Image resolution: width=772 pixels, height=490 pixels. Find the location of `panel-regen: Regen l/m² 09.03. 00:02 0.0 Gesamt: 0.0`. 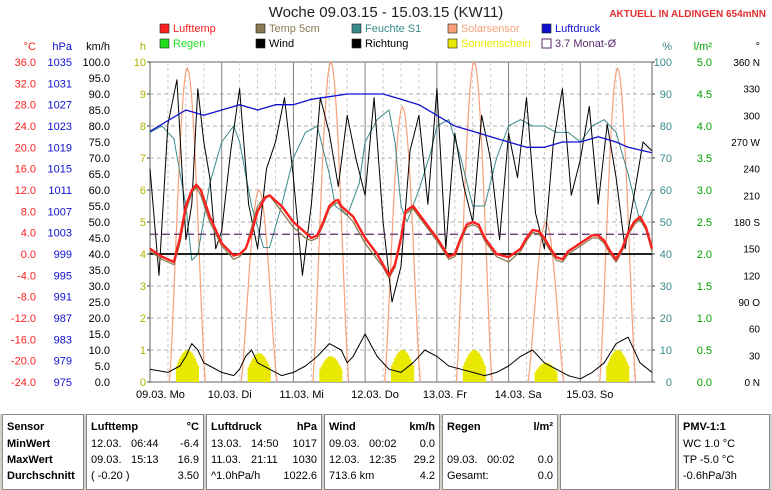

panel-regen: Regen l/m² 09.03. 00:02 0.0 Gesamt: 0.0 is located at coordinates (500, 452).